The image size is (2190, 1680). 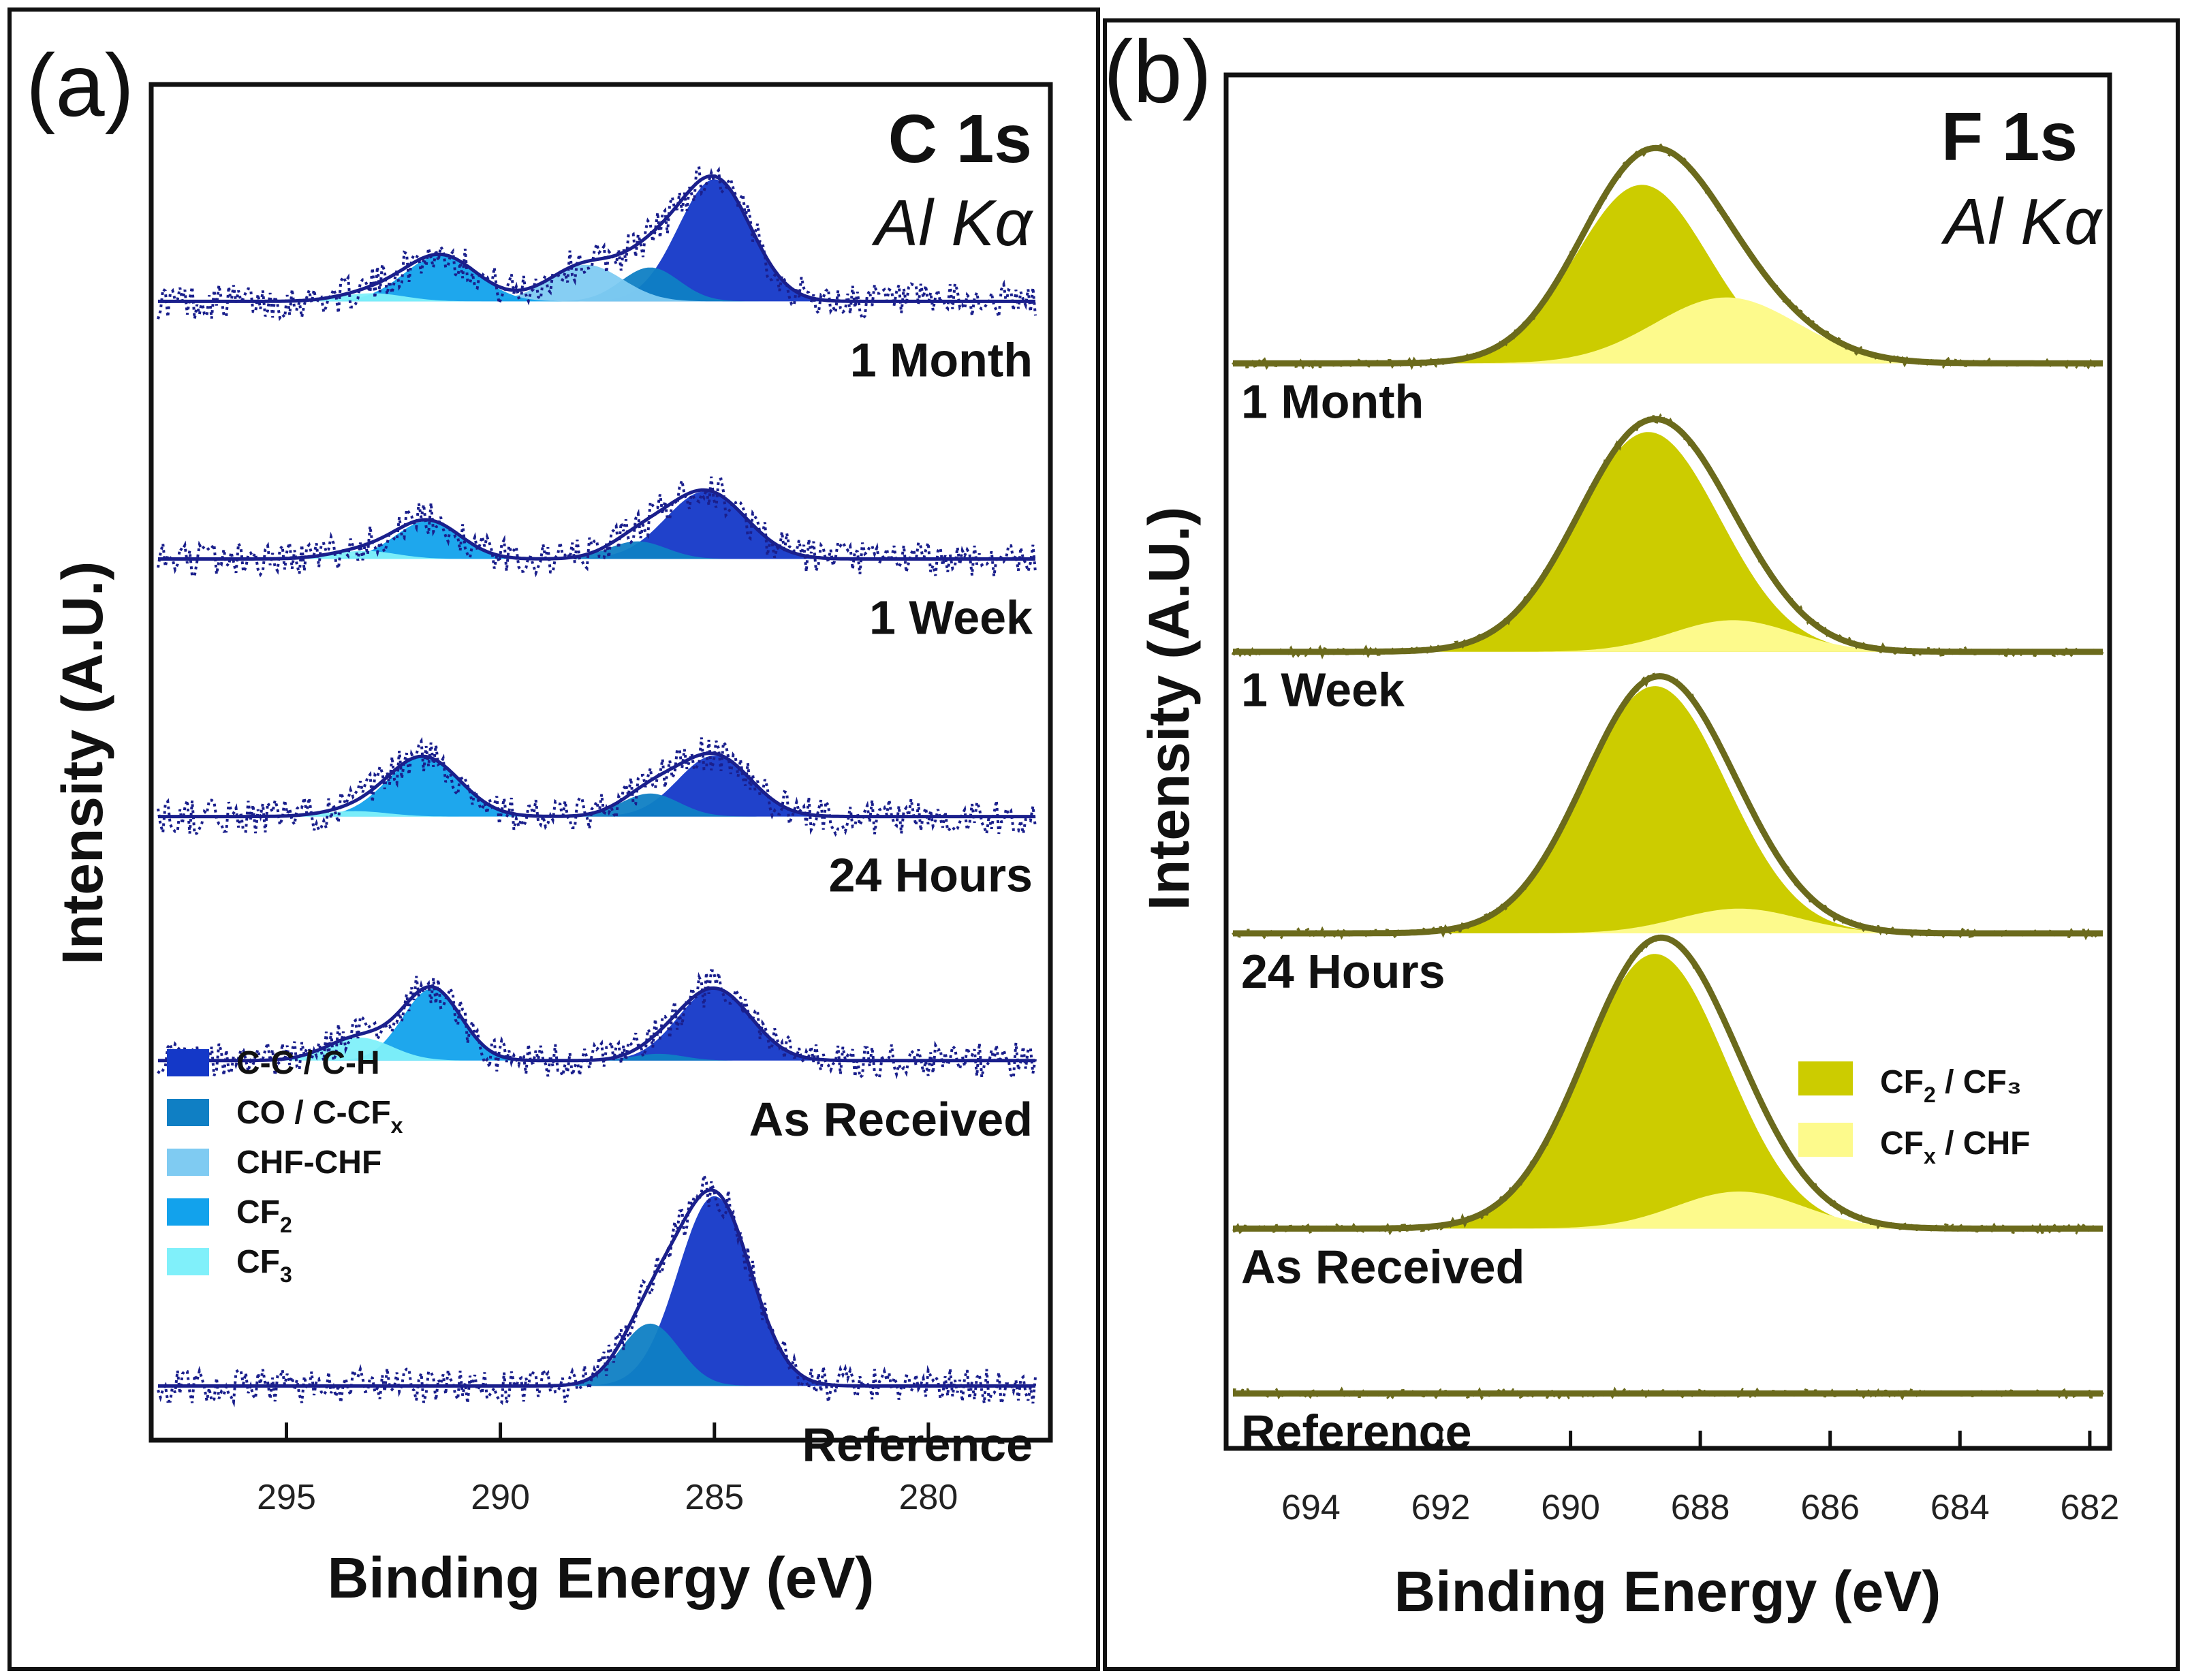 I want to click on legend-label-chf-chf: CHF-CHF, so click(x=308, y=1163).